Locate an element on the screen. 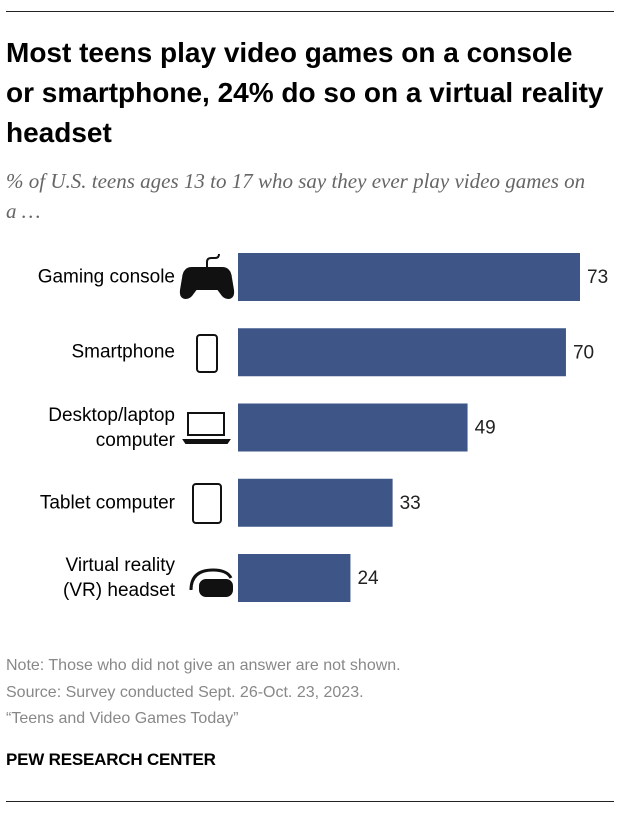  value-label: 70 is located at coordinates (583, 352).